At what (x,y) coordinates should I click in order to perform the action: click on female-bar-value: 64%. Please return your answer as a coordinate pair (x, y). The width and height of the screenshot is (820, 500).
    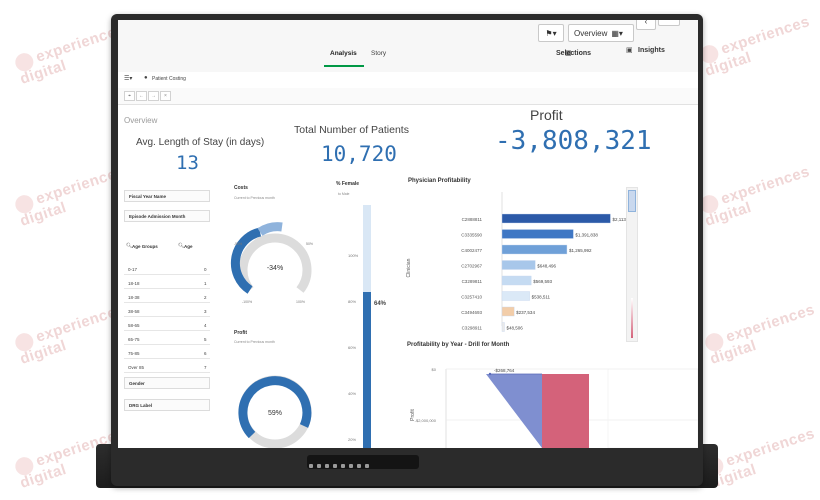
    Looking at the image, I should click on (380, 304).